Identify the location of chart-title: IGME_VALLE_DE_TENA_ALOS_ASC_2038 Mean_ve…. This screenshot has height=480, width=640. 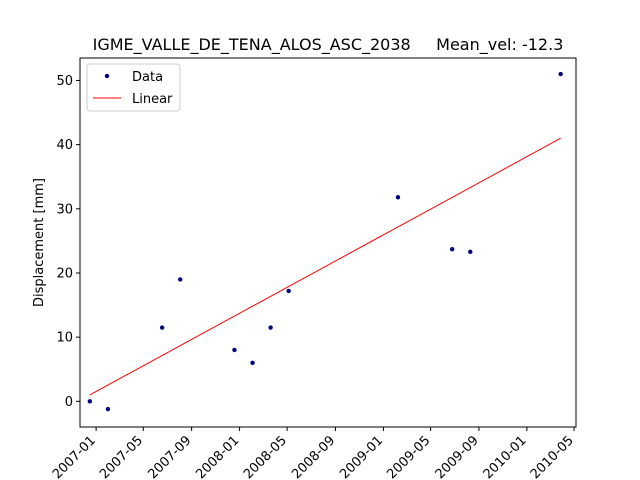
(328, 45).